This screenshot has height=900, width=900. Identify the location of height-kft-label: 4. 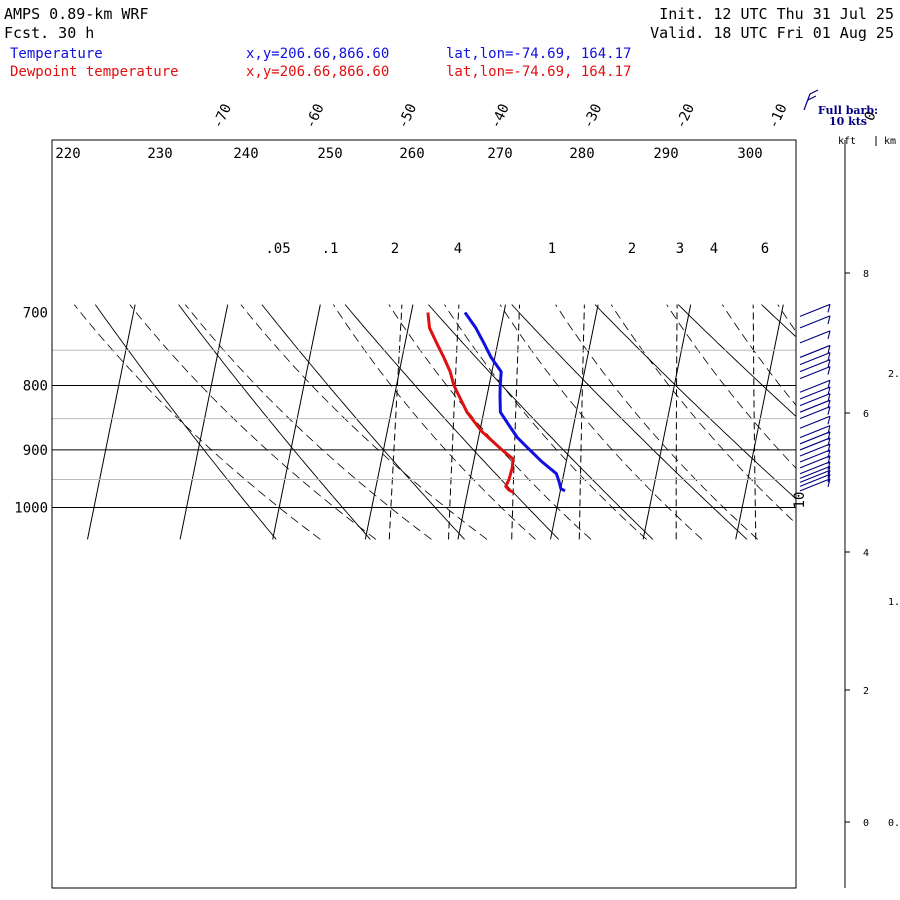
(866, 553).